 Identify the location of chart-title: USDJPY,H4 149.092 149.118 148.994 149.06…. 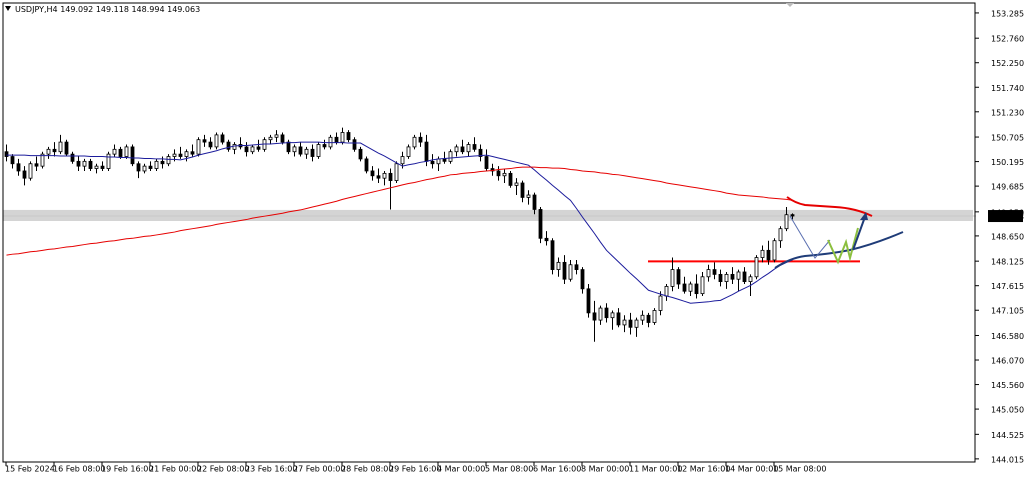
(107, 9).